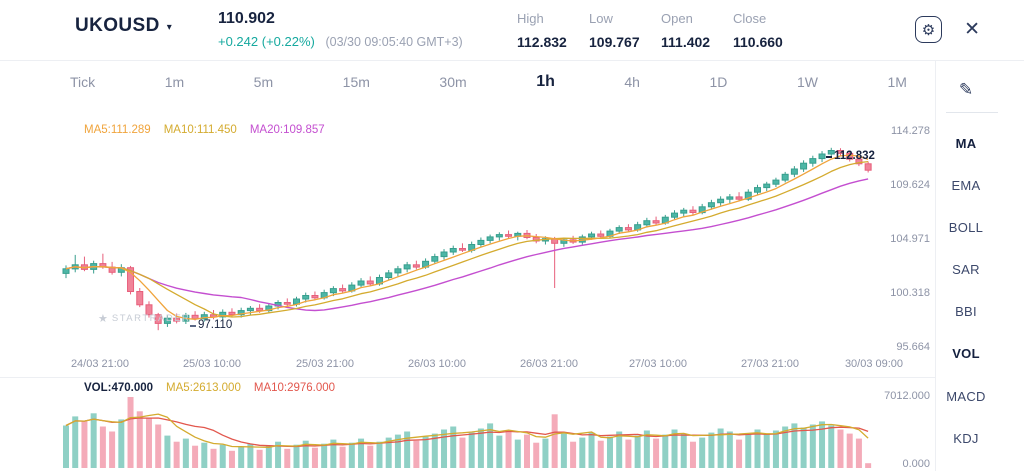 This screenshot has height=471, width=1024. Describe the element at coordinates (935, 265) in the screenshot. I see `sidebar-divider-line` at that location.